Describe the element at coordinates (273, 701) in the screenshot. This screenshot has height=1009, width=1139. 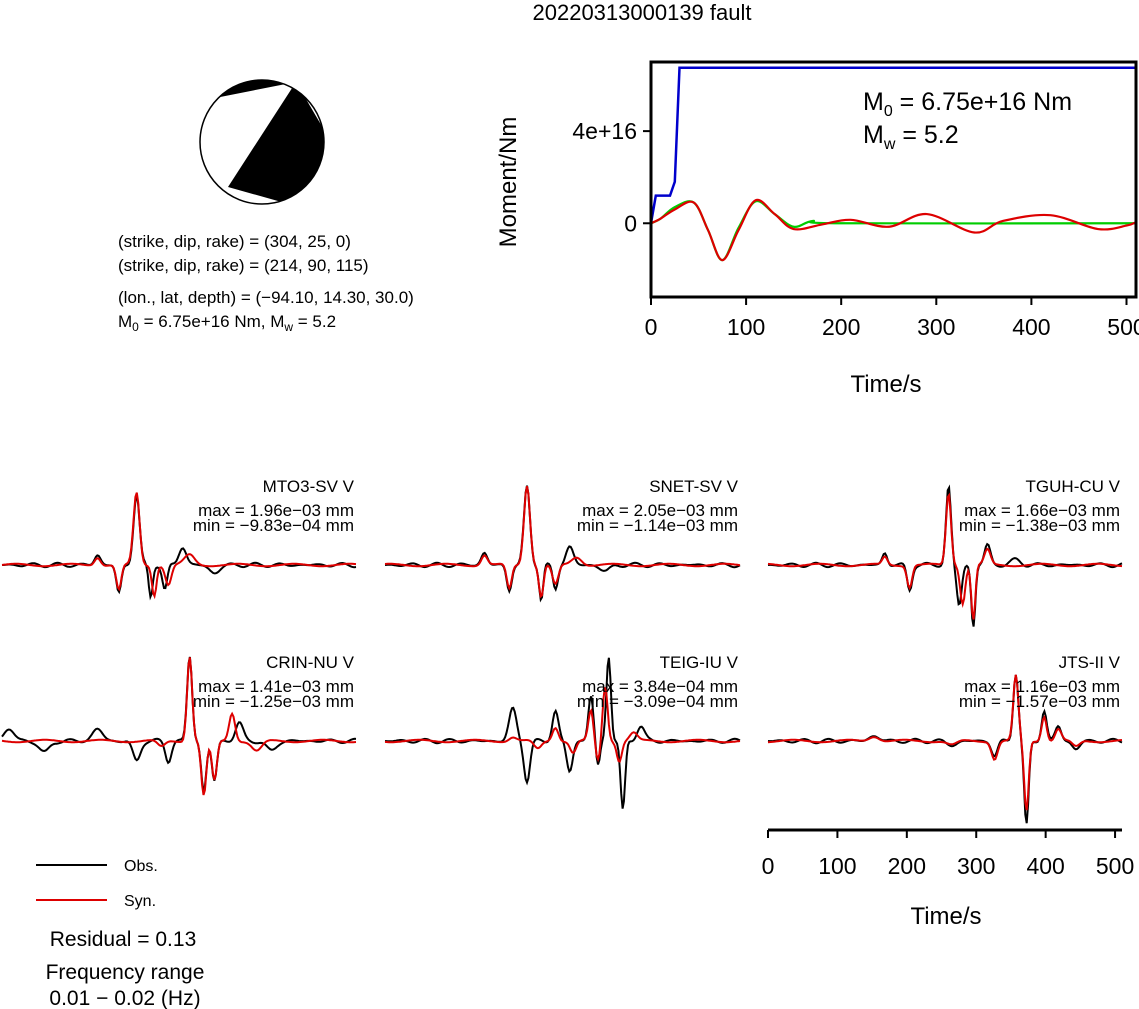
I see `station-min: min = −1.25e−03 mm` at that location.